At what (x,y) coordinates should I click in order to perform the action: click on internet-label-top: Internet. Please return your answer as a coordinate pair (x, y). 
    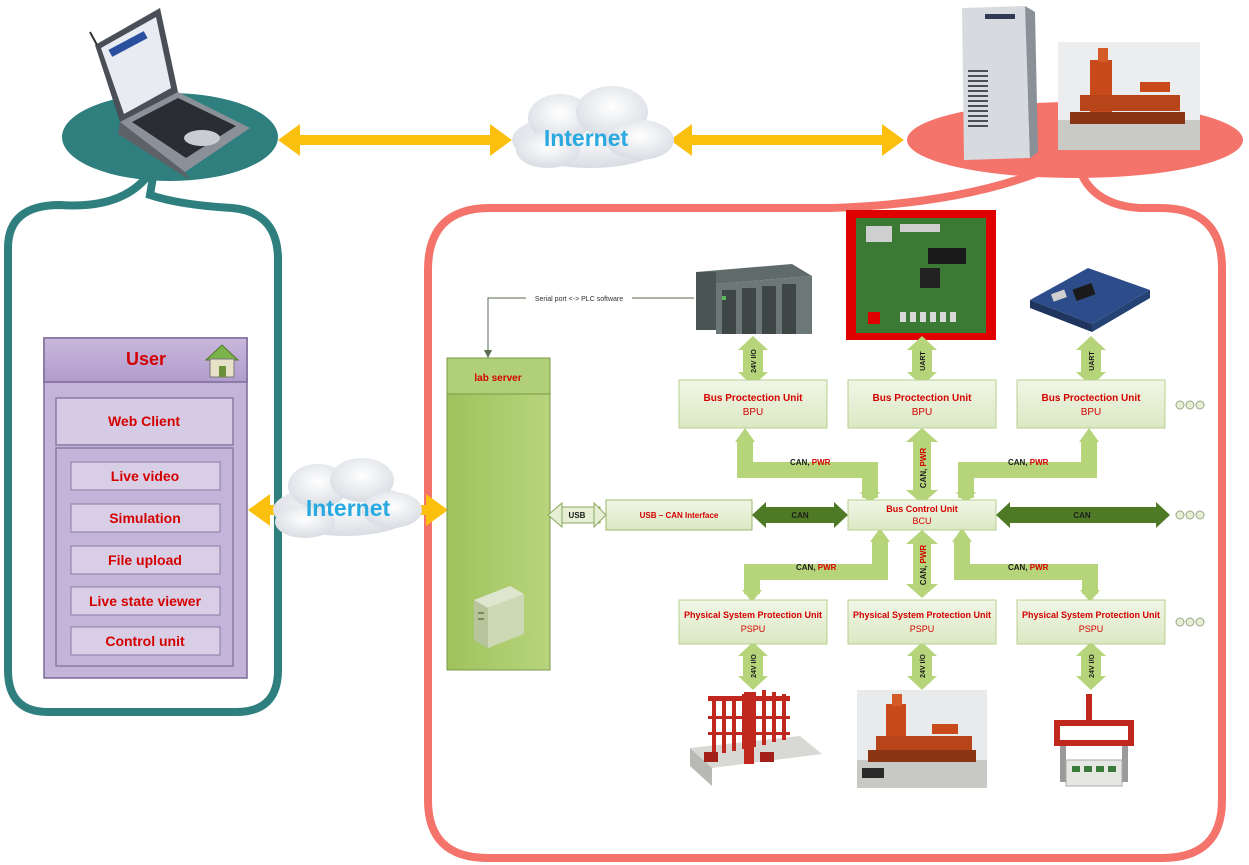
    Looking at the image, I should click on (586, 138).